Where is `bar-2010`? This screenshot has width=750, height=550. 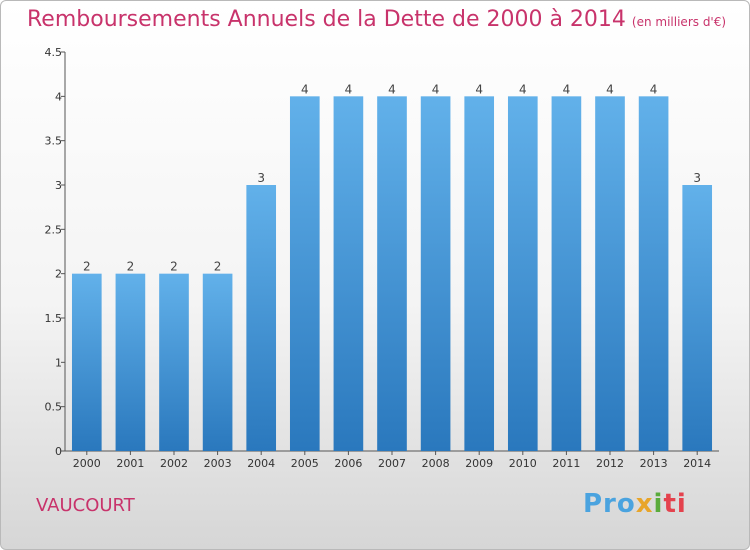
bar-2010 is located at coordinates (522, 273).